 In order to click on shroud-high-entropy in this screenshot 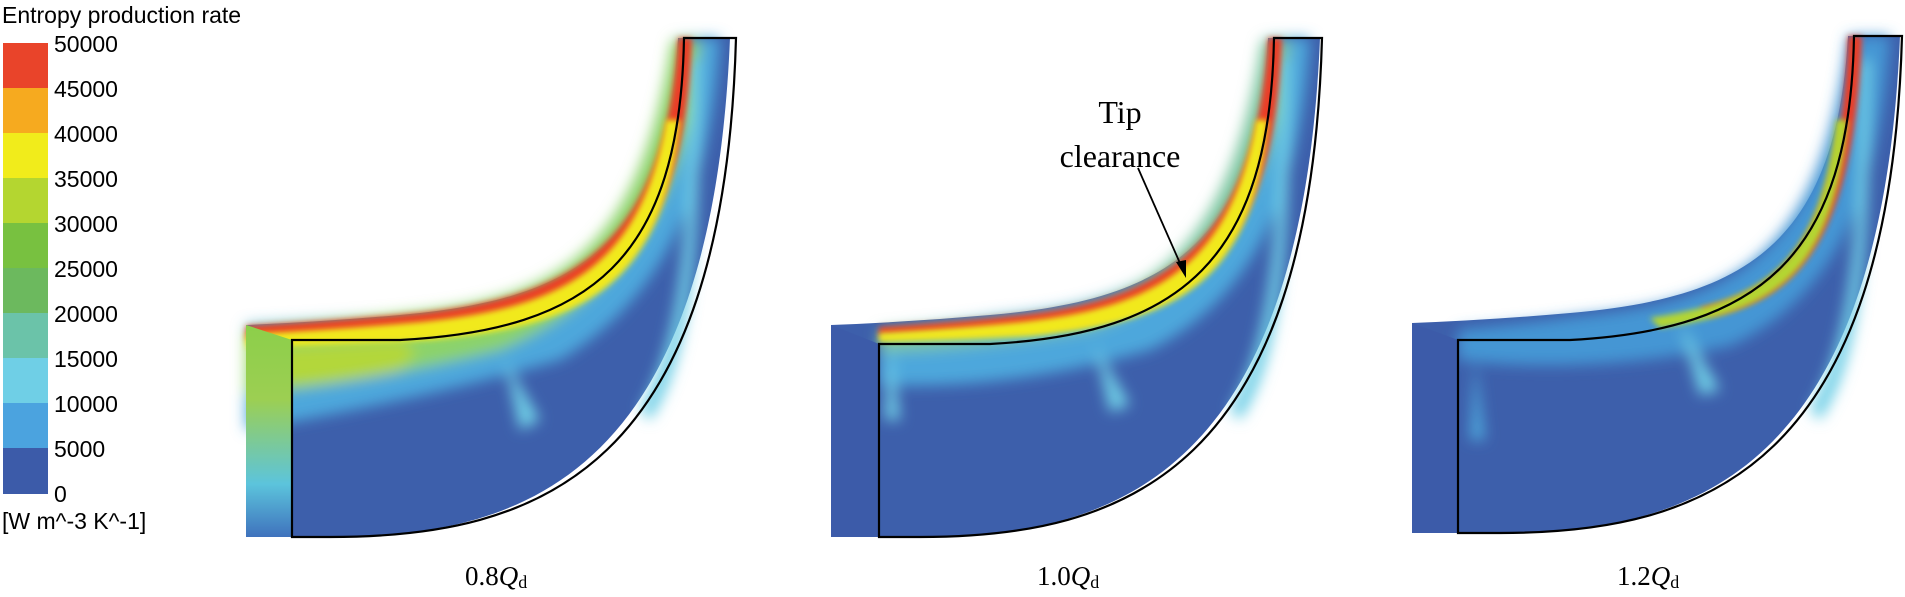, I will do `click(469, 189)`.